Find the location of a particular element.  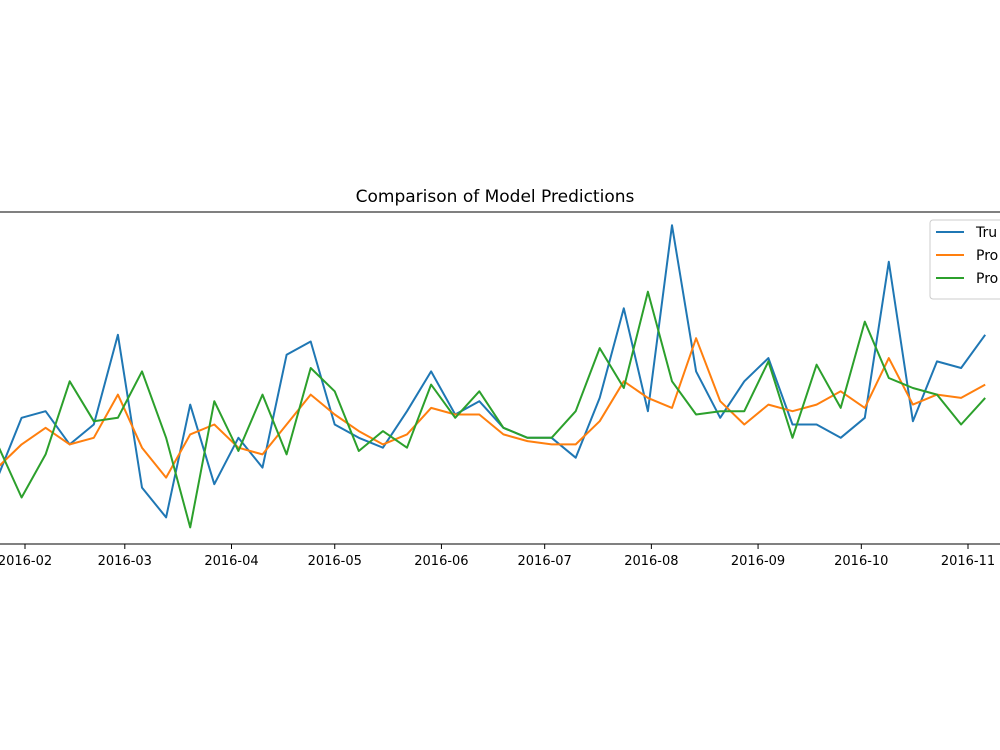

legend-label-2: Pro is located at coordinates (987, 256).